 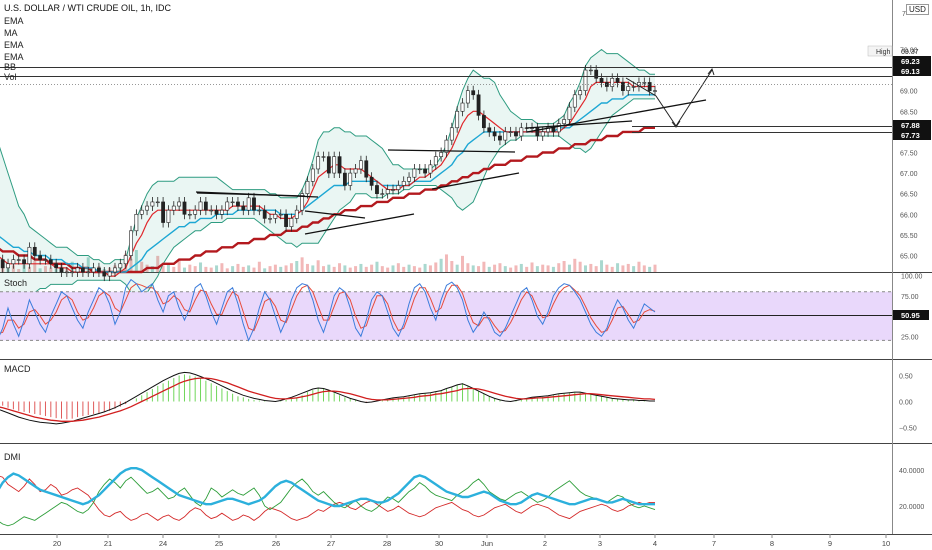 I want to click on indicator-label-ma: MA, so click(x=11, y=33).